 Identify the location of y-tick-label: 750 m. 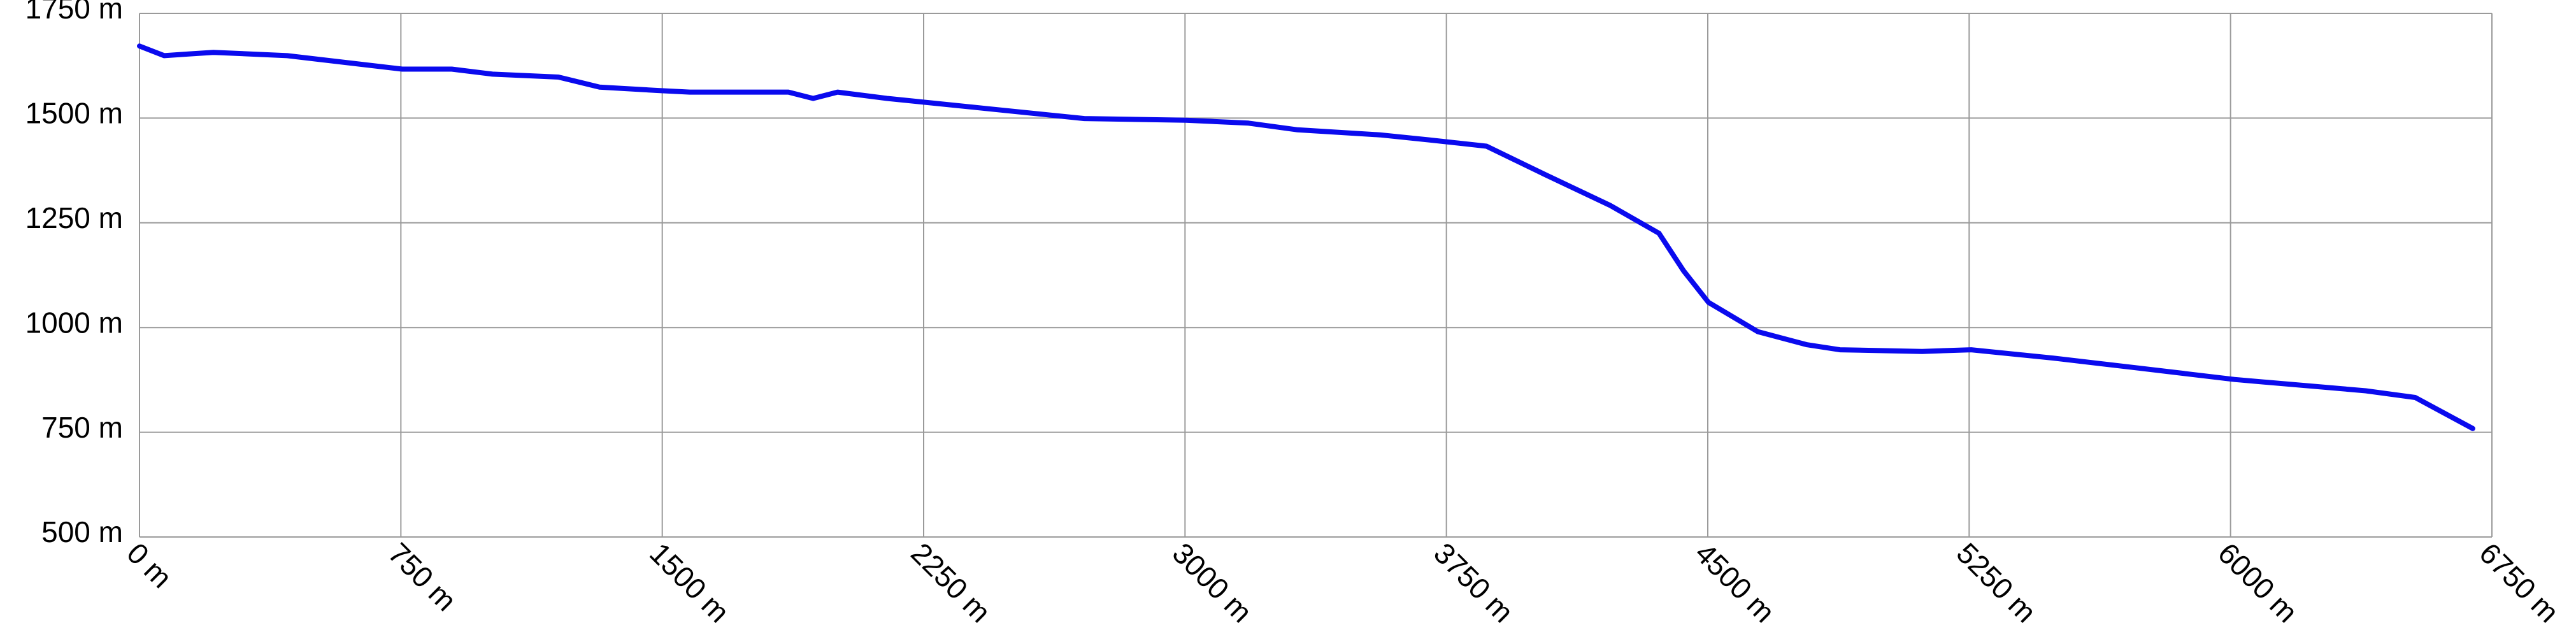
(82, 428).